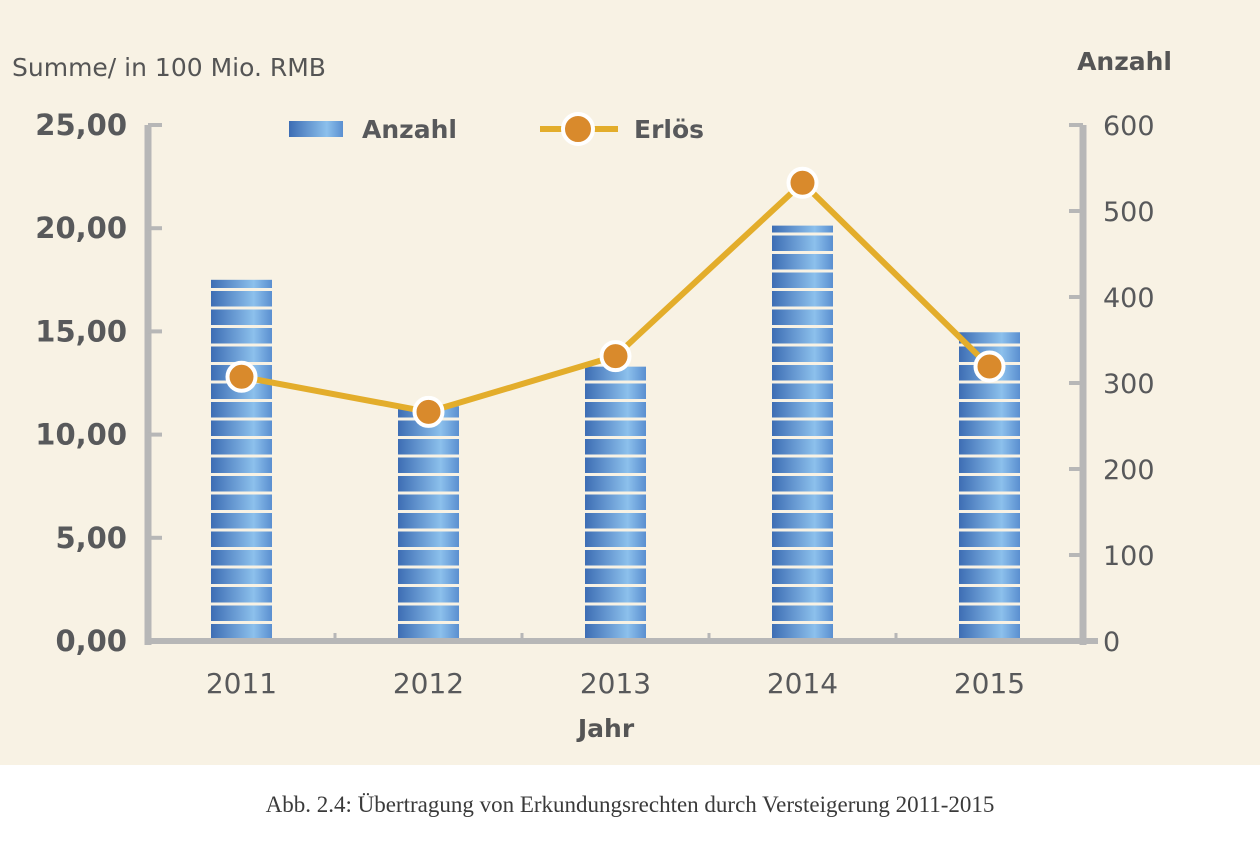 The image size is (1260, 861). I want to click on legend: Anzahl Erlös, so click(496, 129).